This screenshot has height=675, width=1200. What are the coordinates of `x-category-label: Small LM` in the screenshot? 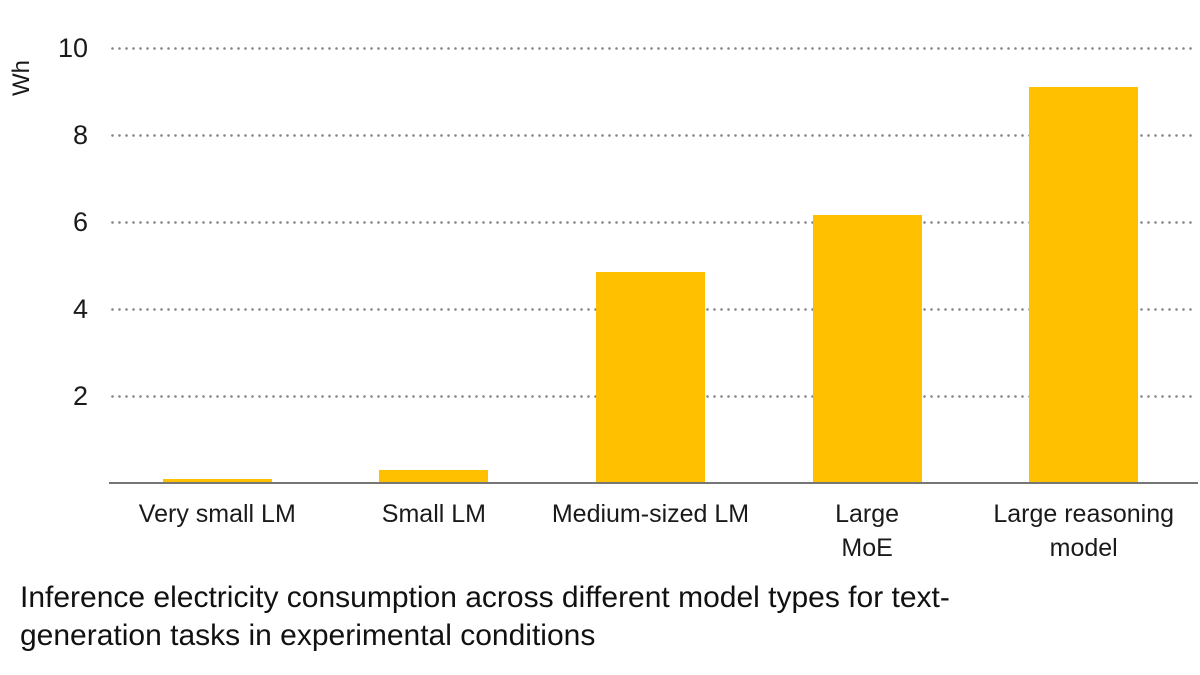 It's located at (434, 514).